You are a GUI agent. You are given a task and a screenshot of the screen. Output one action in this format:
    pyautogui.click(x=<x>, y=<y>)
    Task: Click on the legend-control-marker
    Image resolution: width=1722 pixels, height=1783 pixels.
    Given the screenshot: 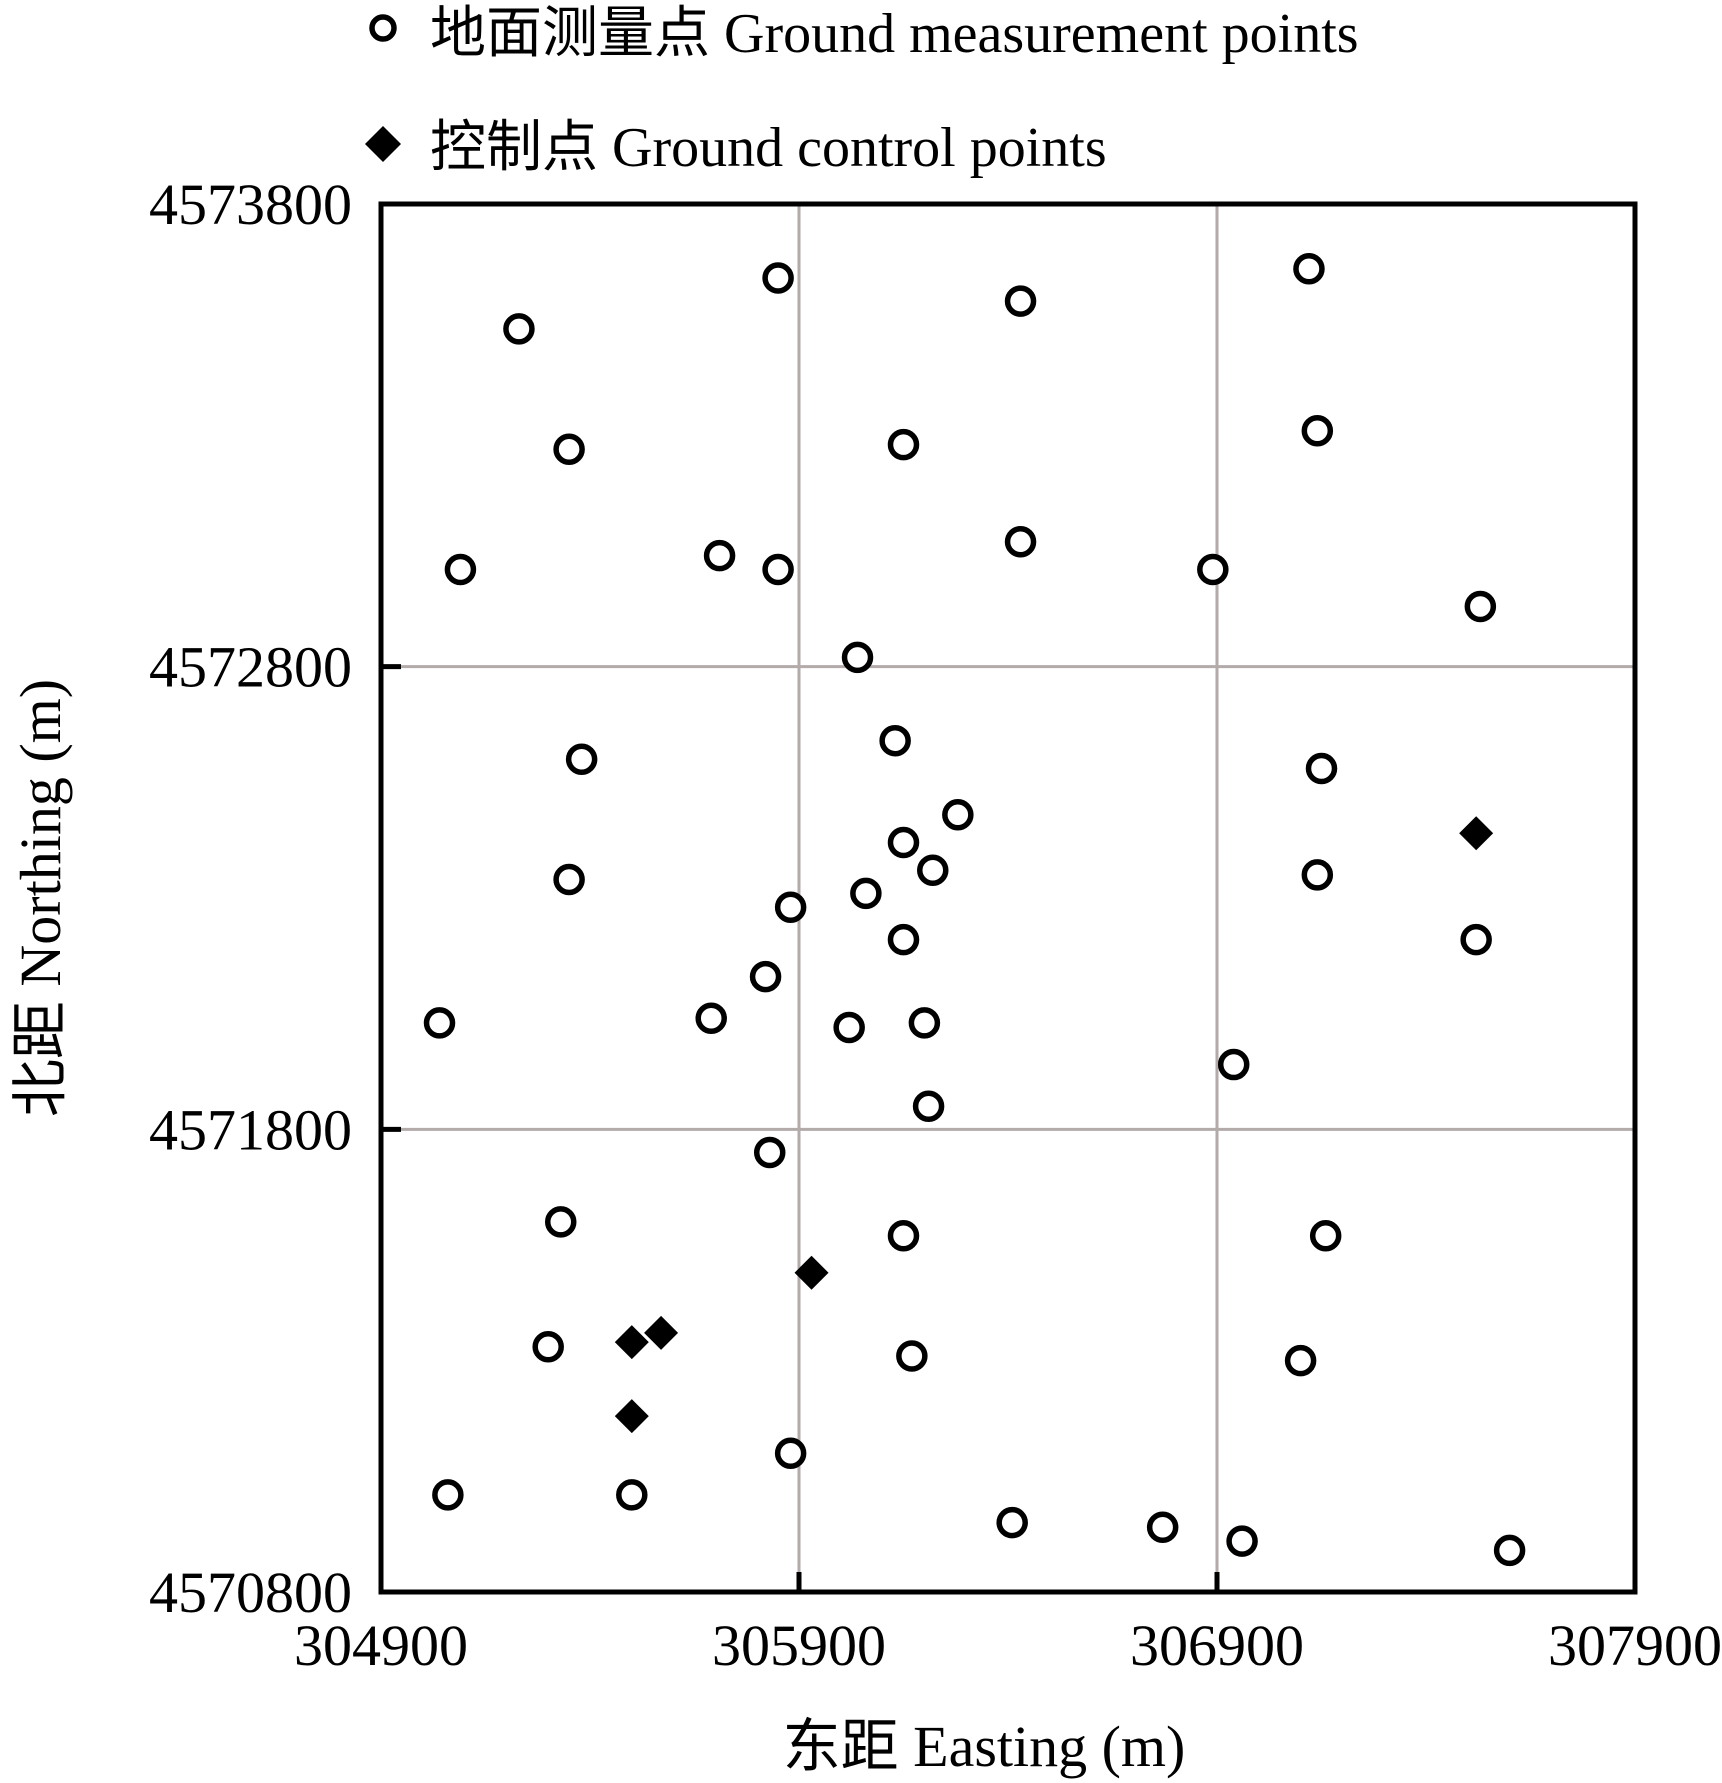 What is the action you would take?
    pyautogui.click(x=383, y=144)
    